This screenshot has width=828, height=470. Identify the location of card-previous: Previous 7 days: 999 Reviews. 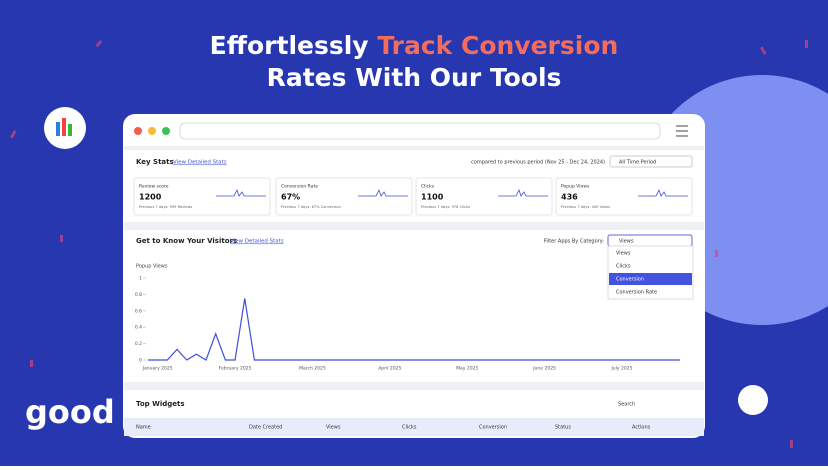
(165, 207).